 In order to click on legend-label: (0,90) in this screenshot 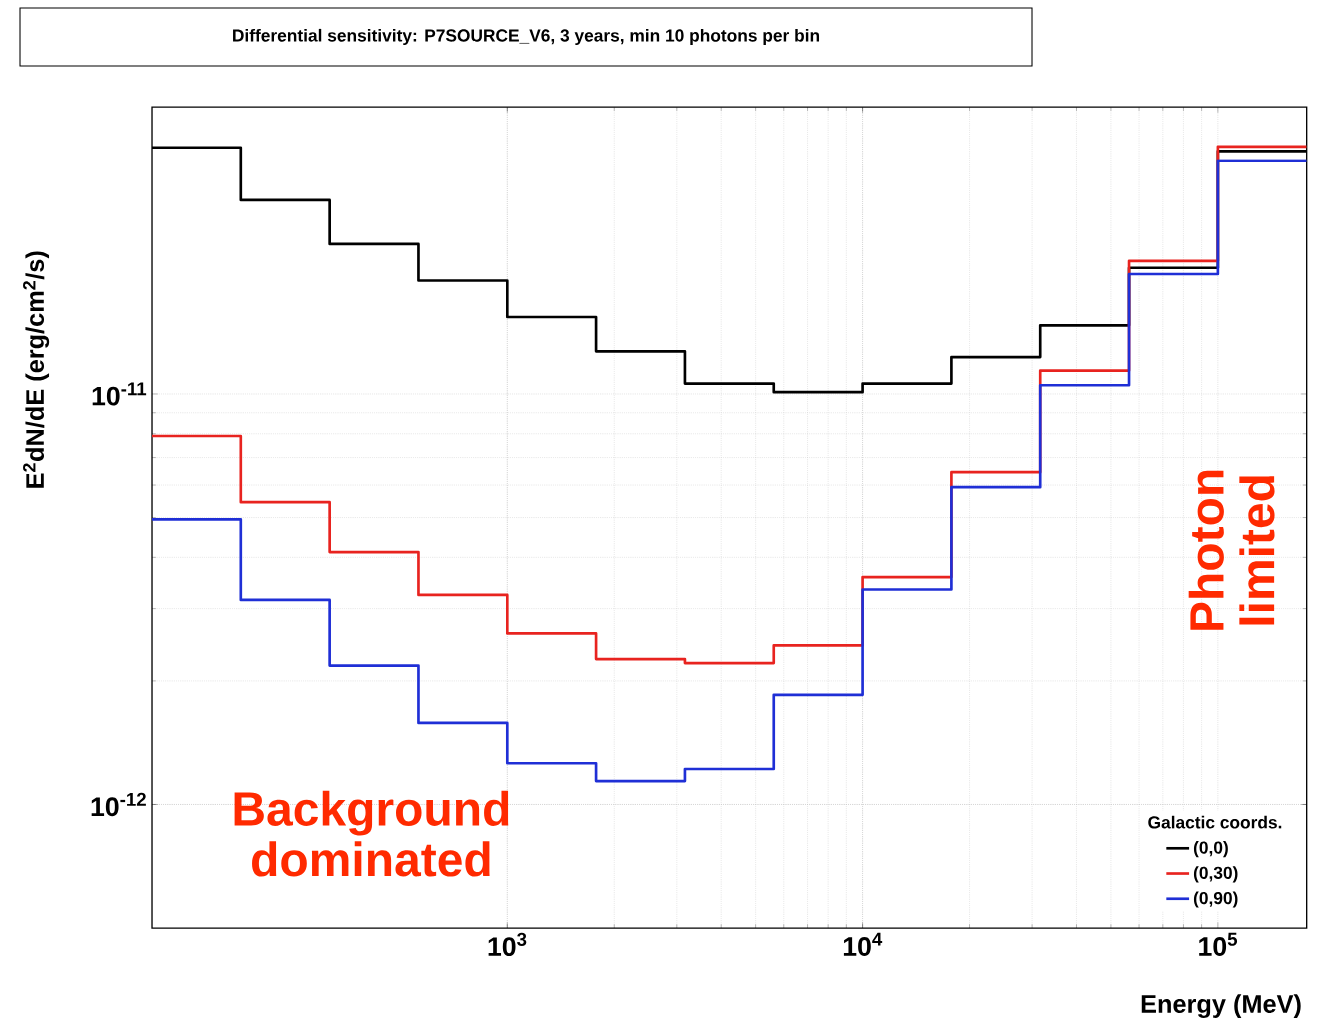, I will do `click(1215, 899)`.